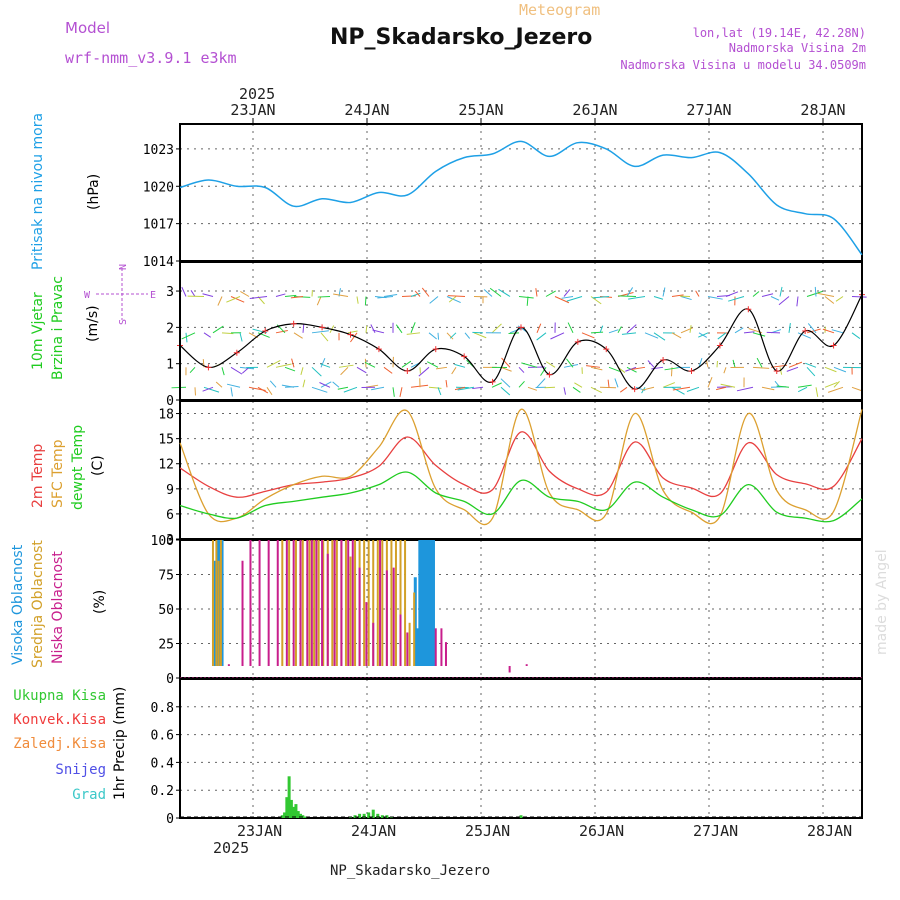  What do you see at coordinates (487, 831) in the screenshot?
I see `bottom-day-label: 25JAN` at bounding box center [487, 831].